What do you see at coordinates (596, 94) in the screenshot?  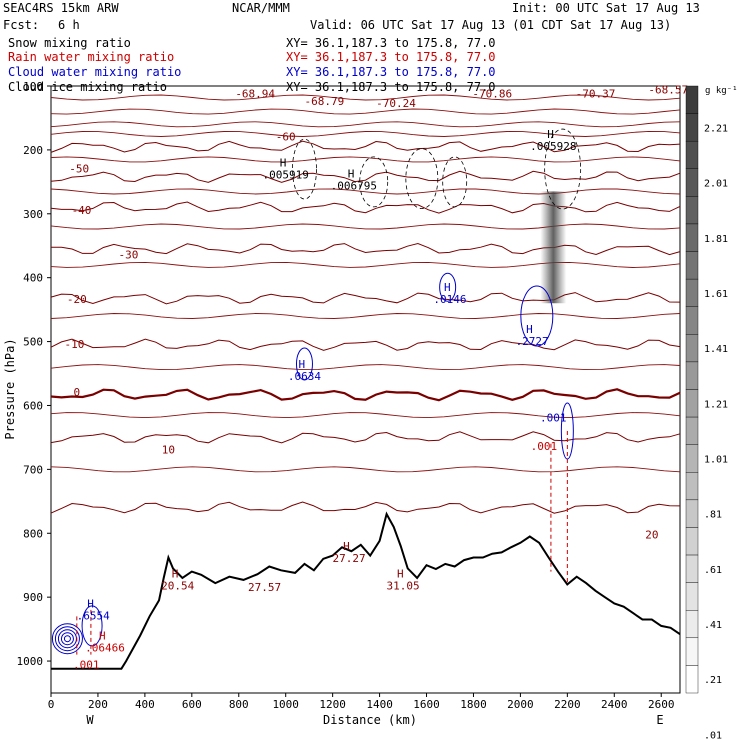 I see `temperature-label: -70.37` at bounding box center [596, 94].